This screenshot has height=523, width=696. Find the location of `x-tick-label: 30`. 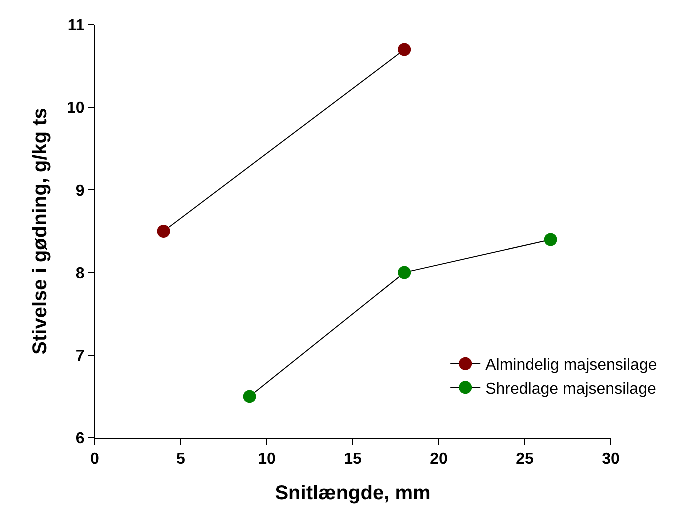

x-tick-label: 30 is located at coordinates (611, 459).